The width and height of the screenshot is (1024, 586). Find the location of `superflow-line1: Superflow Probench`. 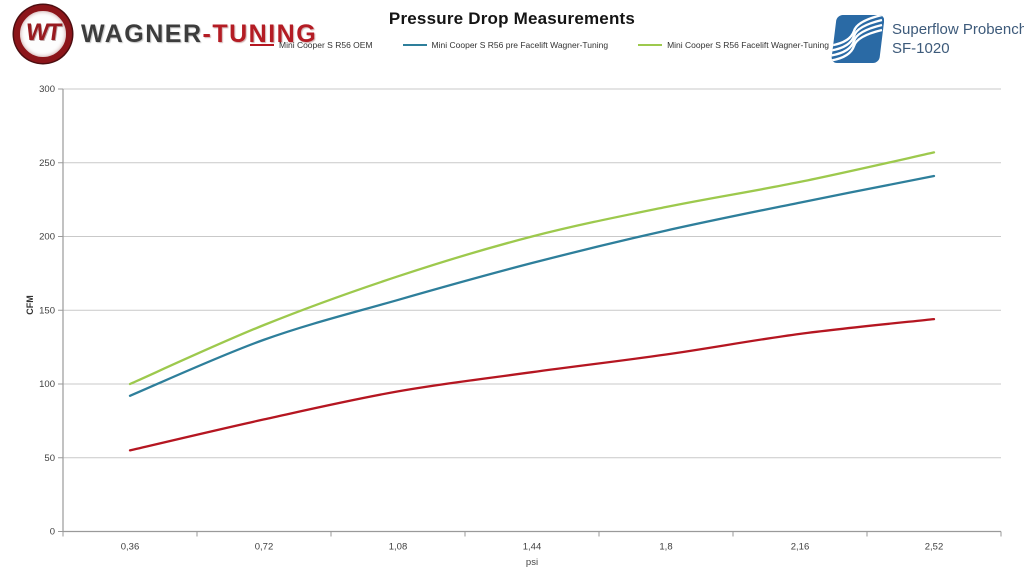

superflow-line1: Superflow Probench is located at coordinates (958, 29).